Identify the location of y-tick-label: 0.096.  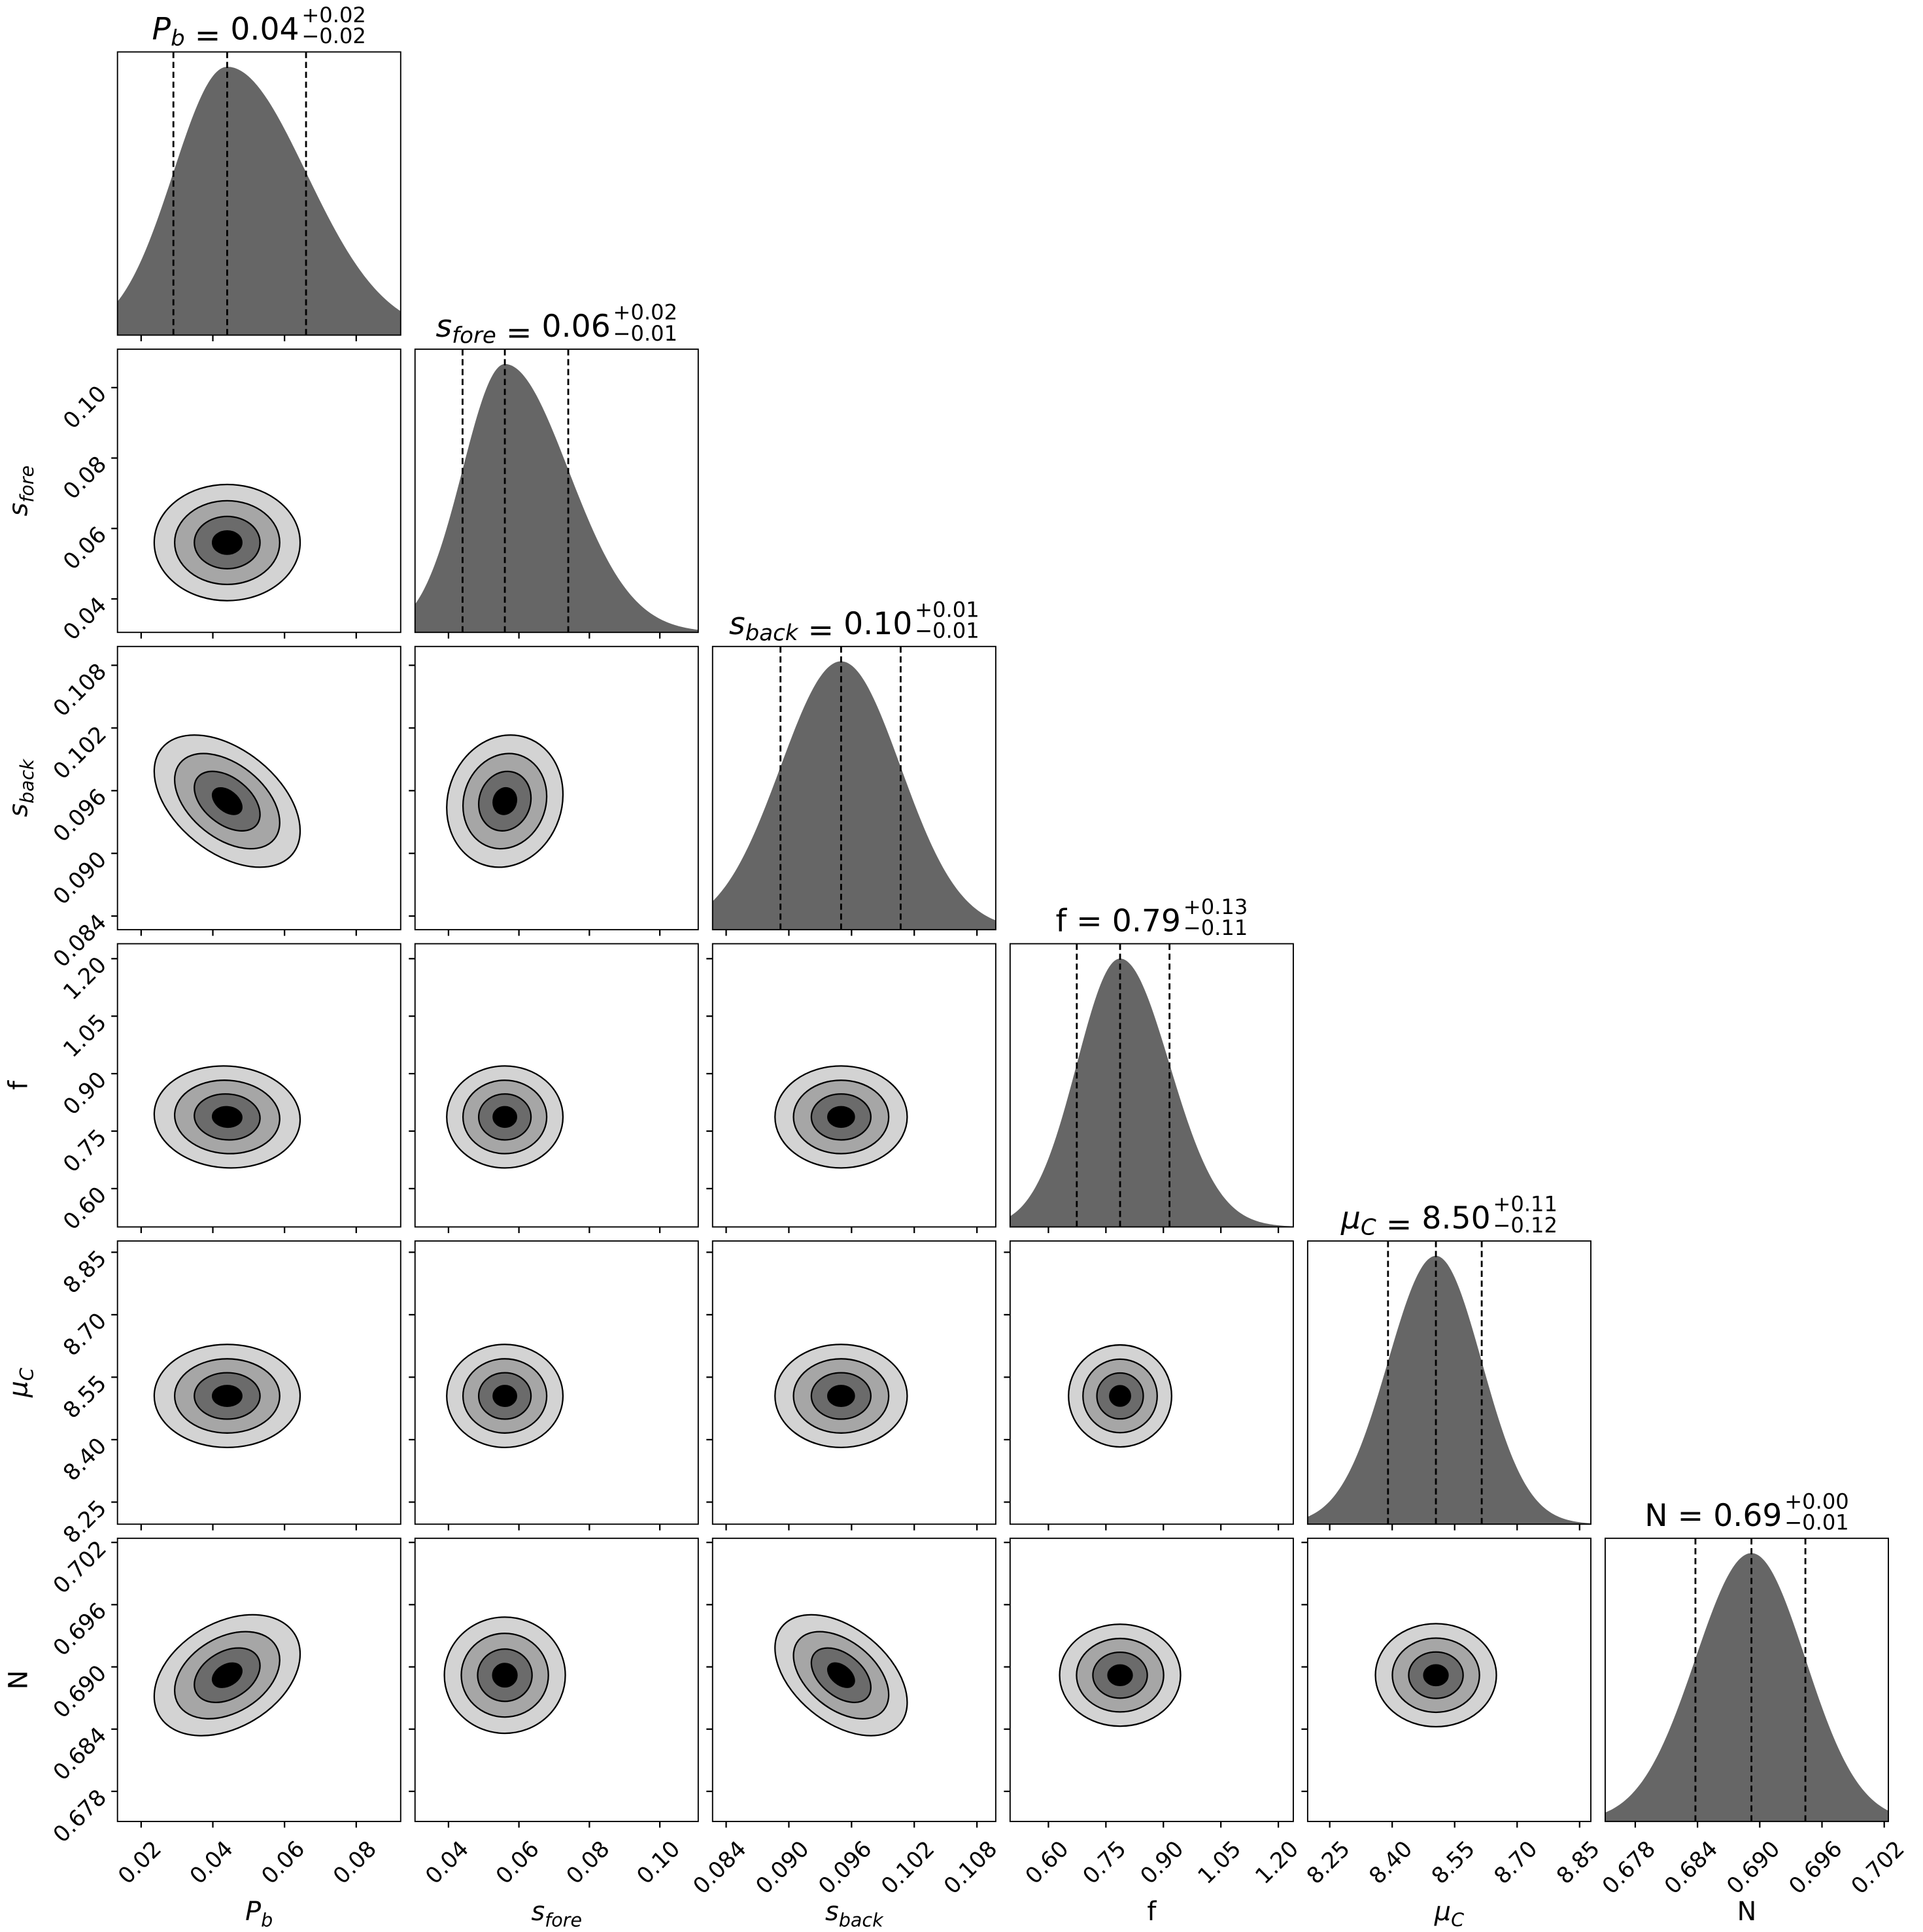
(80, 816).